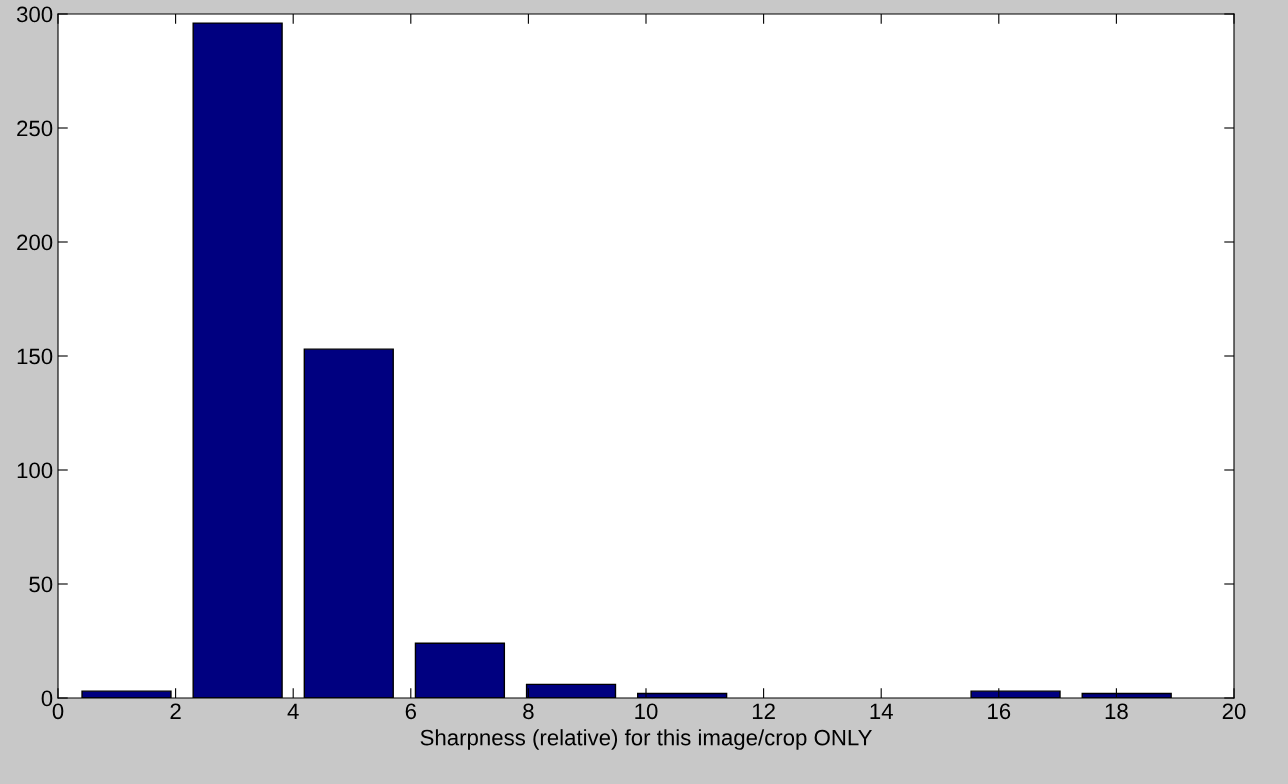 The width and height of the screenshot is (1288, 784). Describe the element at coordinates (41, 584) in the screenshot. I see `y-tick-label: 50` at that location.